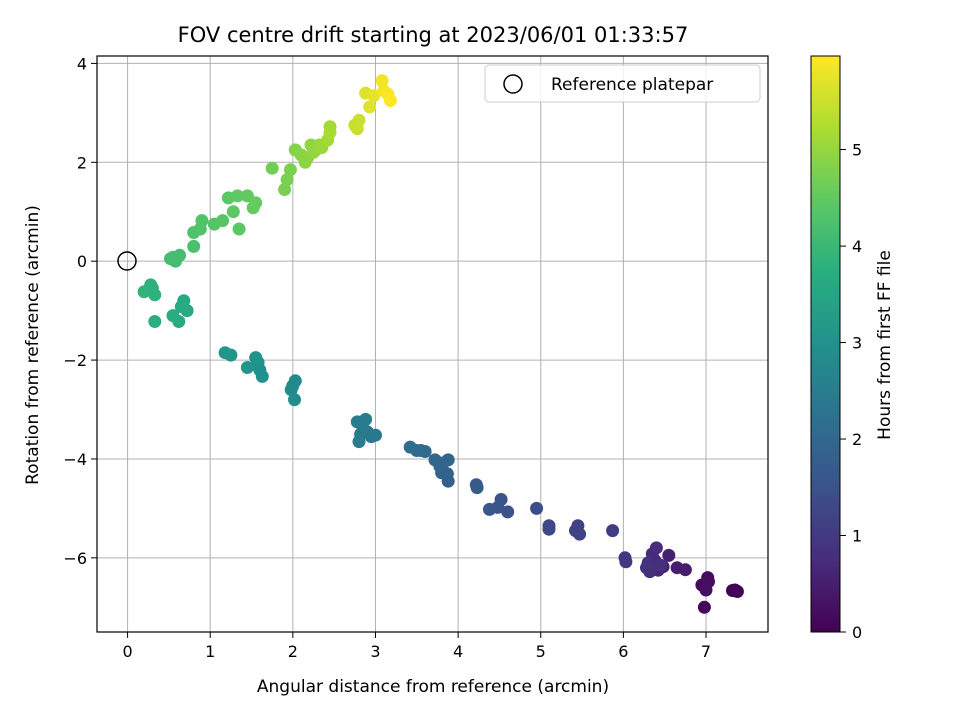 This screenshot has width=960, height=720. I want to click on y-axis-ticks: −6 −4 −2 0 2 4, so click(80, 311).